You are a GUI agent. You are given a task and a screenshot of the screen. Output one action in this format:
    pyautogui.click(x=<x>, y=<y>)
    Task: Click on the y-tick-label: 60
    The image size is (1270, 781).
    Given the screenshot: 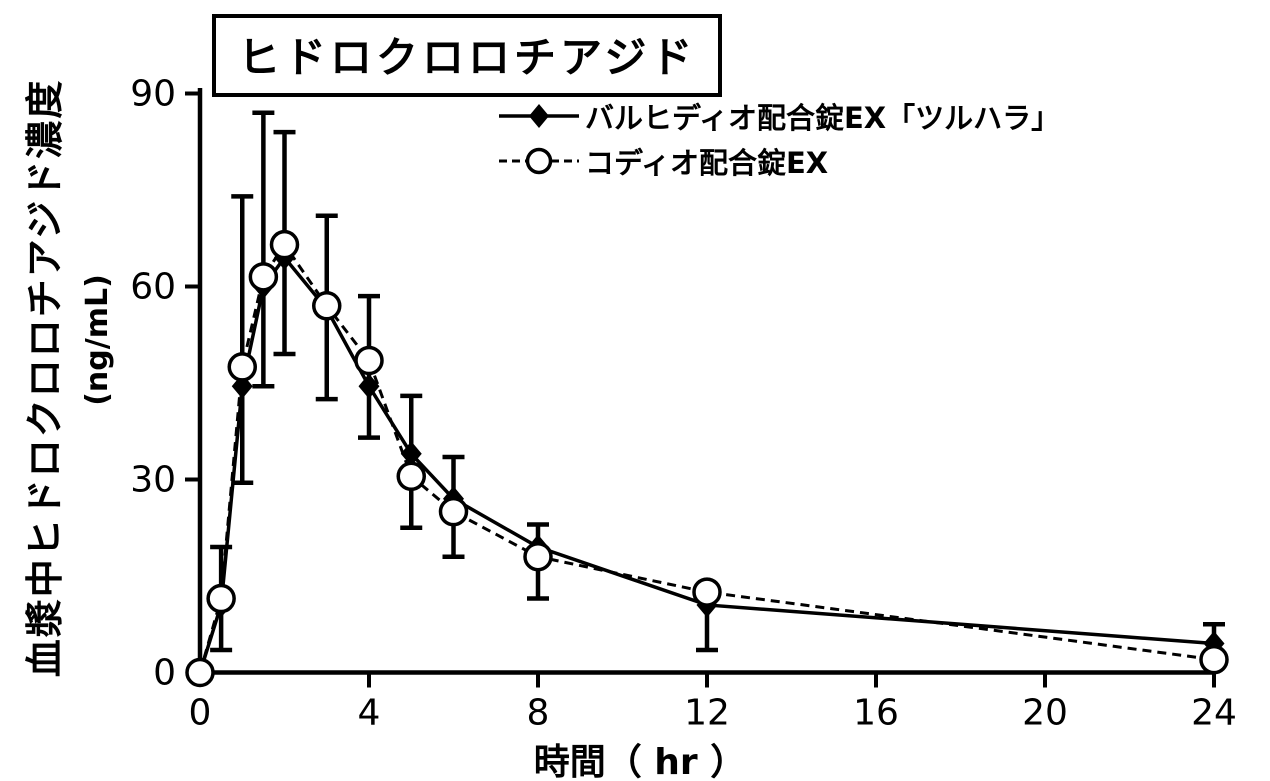 What is the action you would take?
    pyautogui.click(x=153, y=287)
    